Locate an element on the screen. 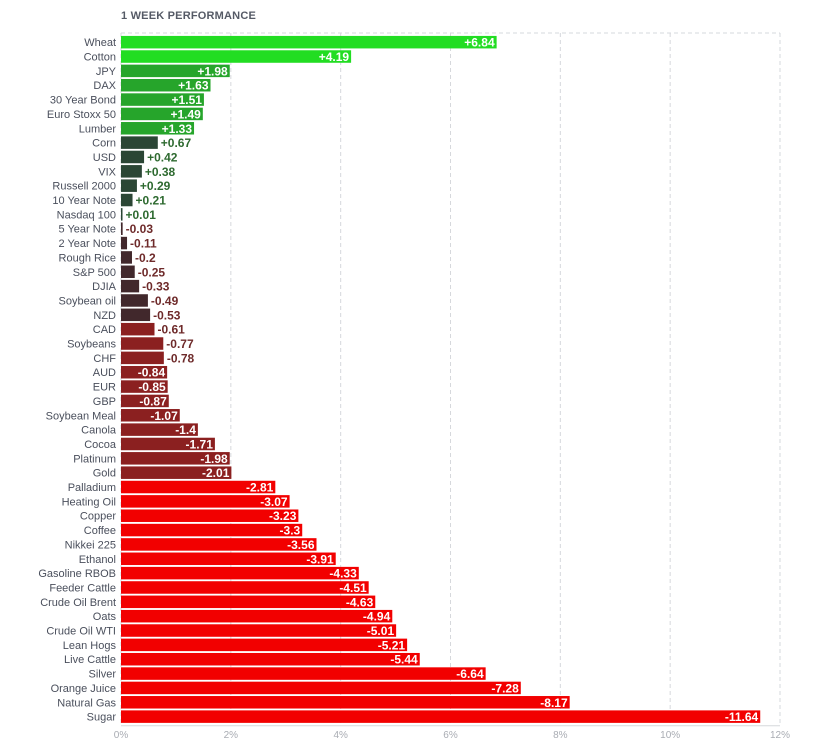 The image size is (820, 750). category-label: Feeder Cattle is located at coordinates (82, 588).